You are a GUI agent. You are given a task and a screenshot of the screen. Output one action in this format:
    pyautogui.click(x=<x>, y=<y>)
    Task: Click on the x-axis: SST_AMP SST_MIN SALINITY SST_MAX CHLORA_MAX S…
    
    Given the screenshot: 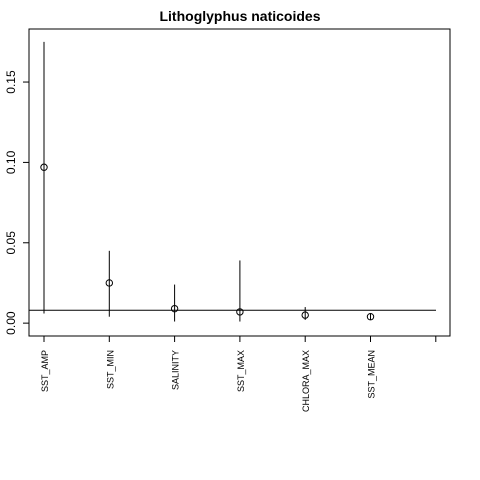 What is the action you would take?
    pyautogui.click(x=238, y=373)
    